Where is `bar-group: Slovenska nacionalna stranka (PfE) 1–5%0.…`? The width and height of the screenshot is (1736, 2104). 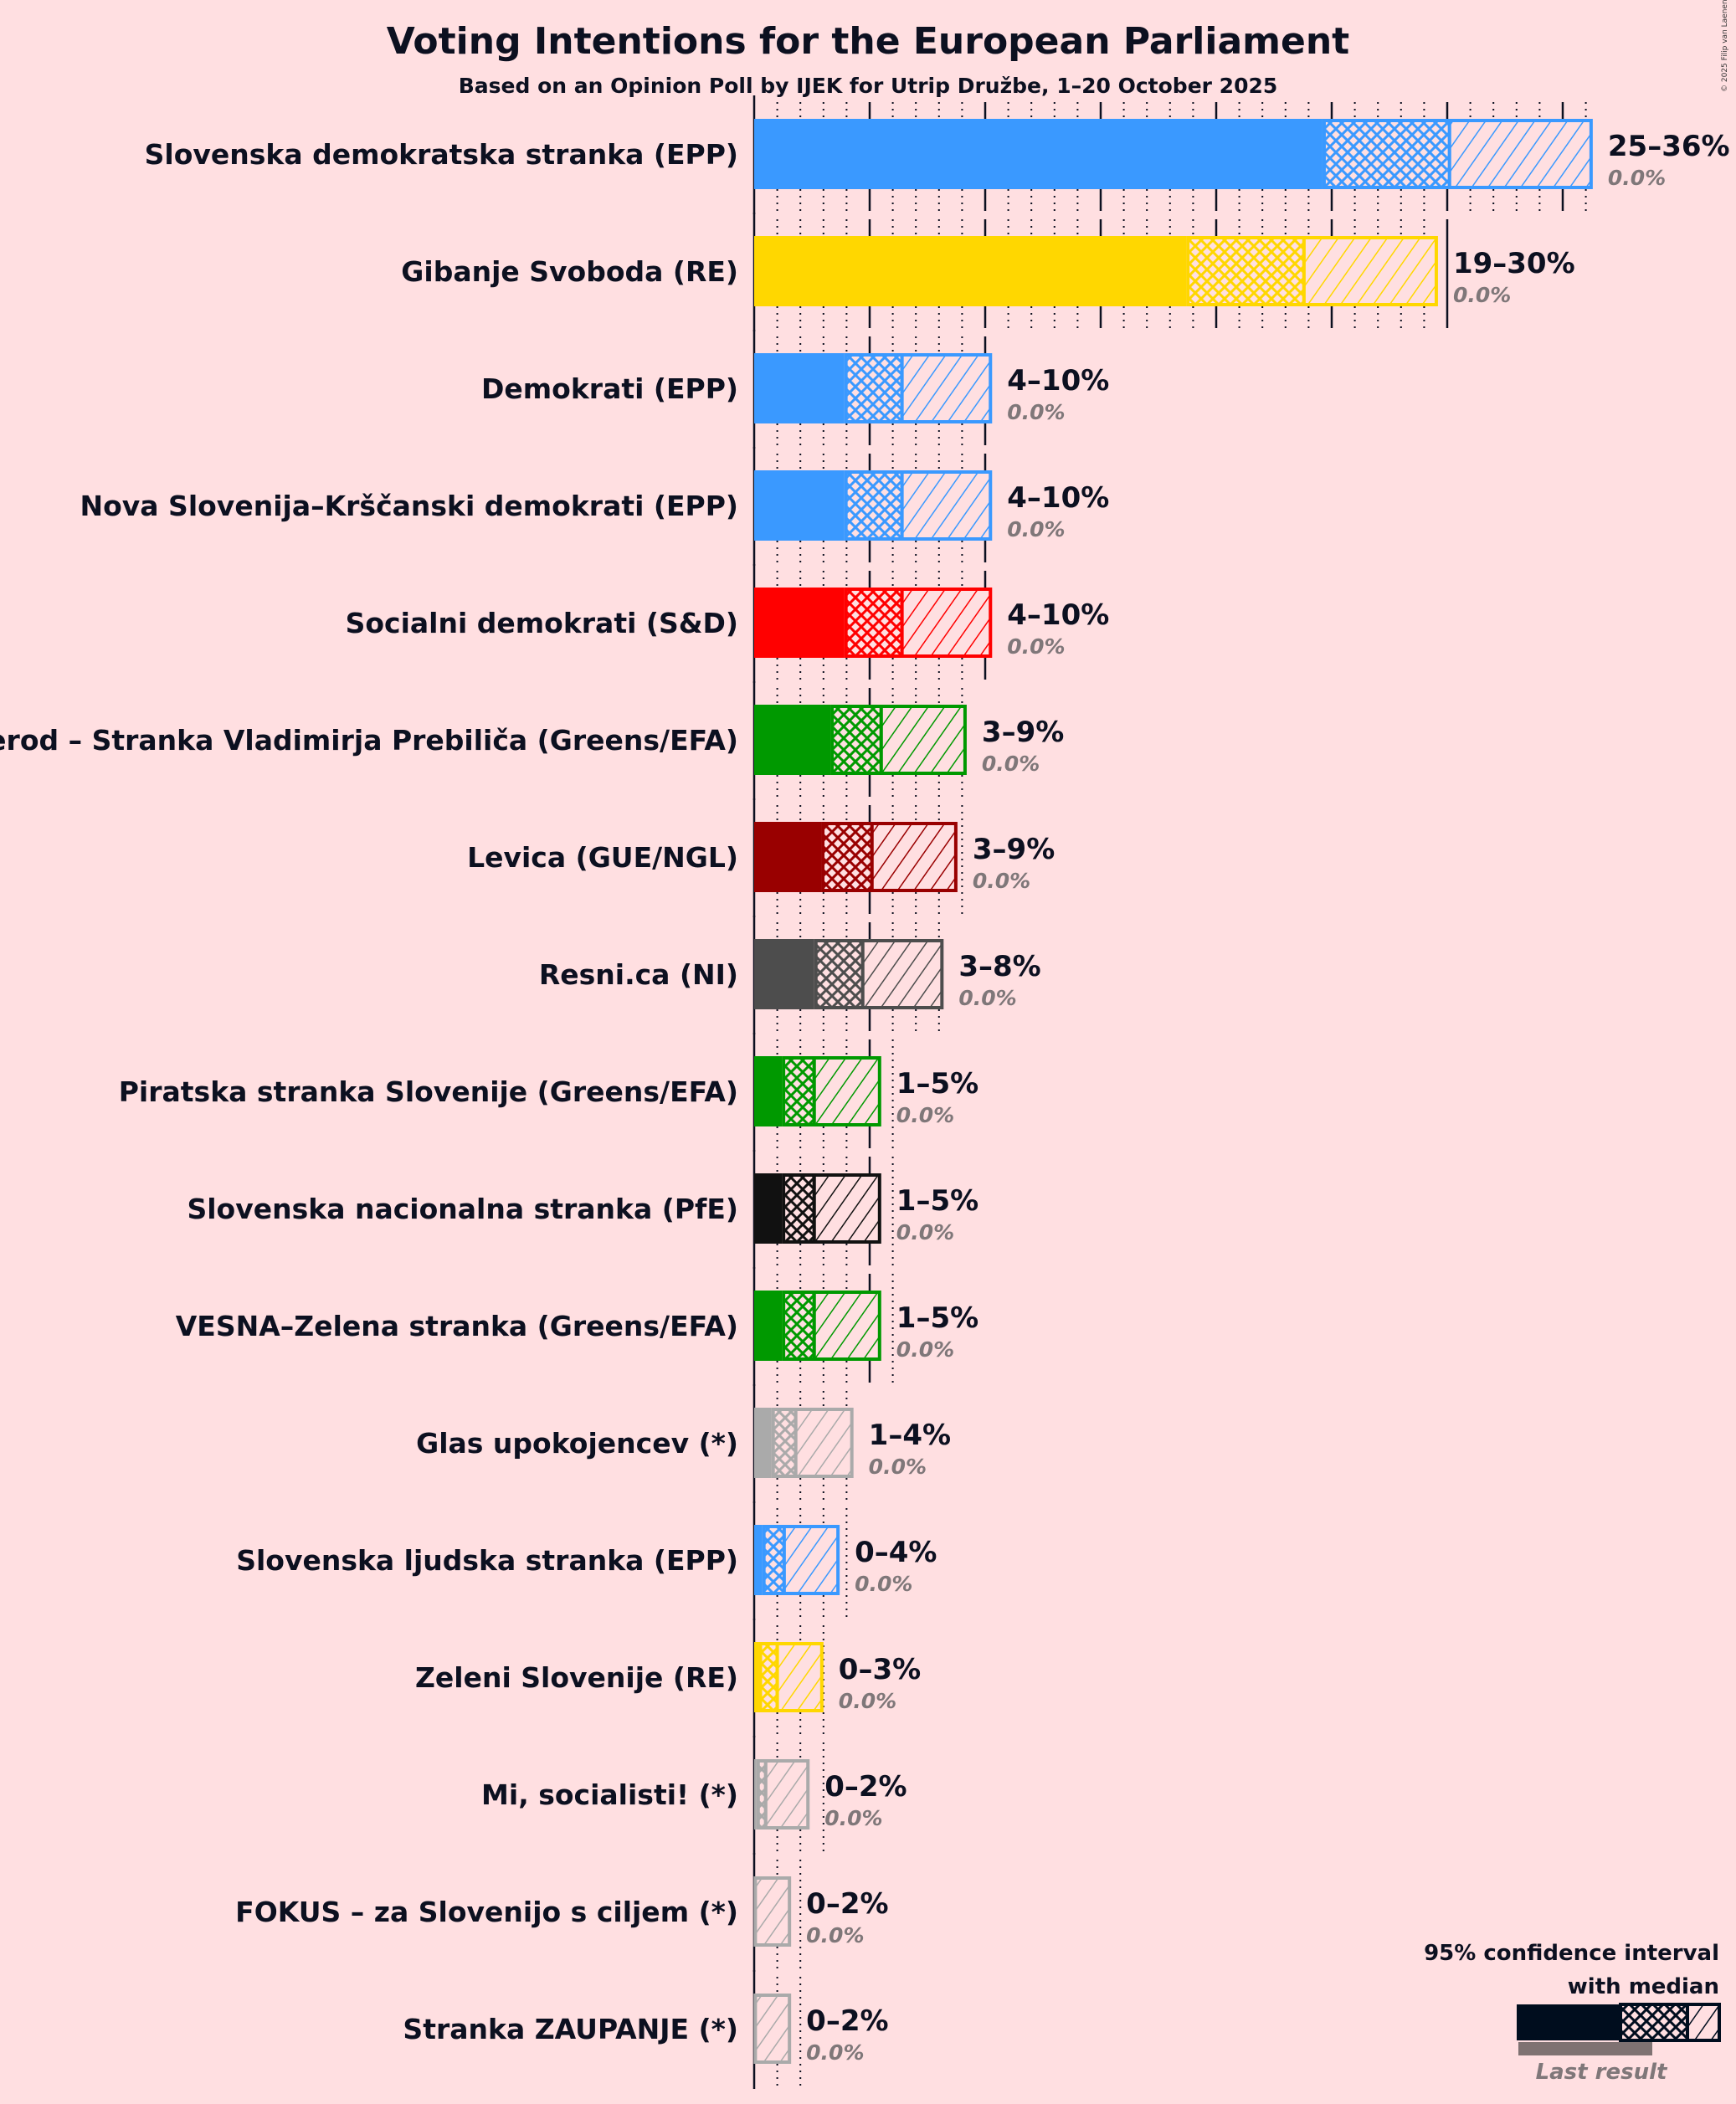
bar-group: Slovenska nacionalna stranka (PfE) 1–5%0.… is located at coordinates (582, 1208).